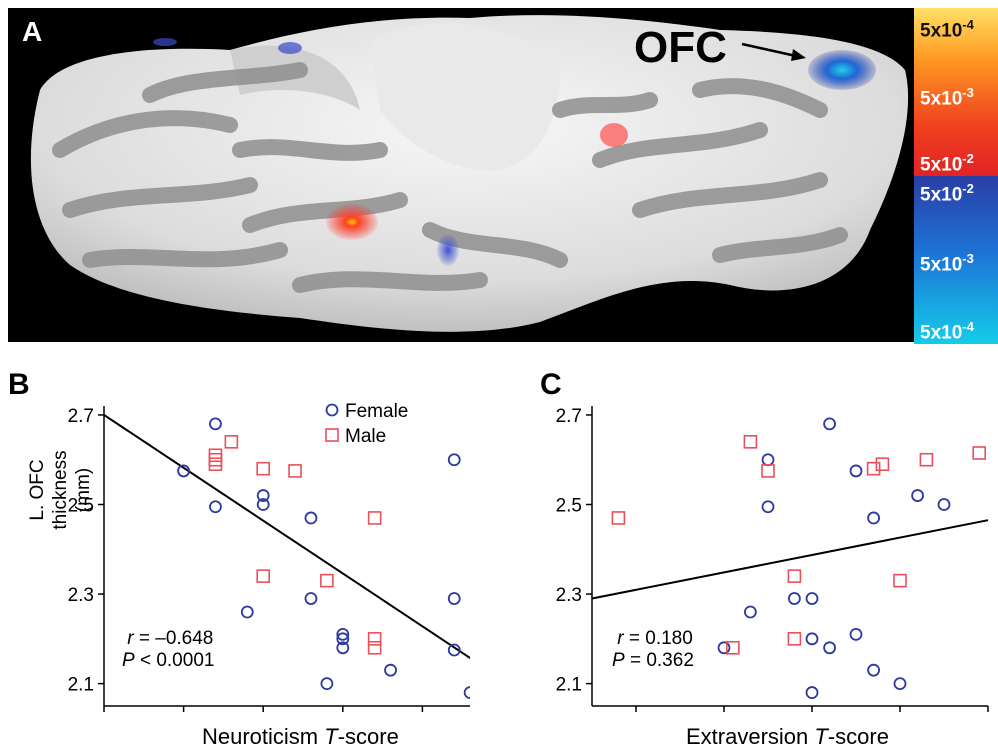  What do you see at coordinates (377, 411) in the screenshot?
I see `legend-female: Female` at bounding box center [377, 411].